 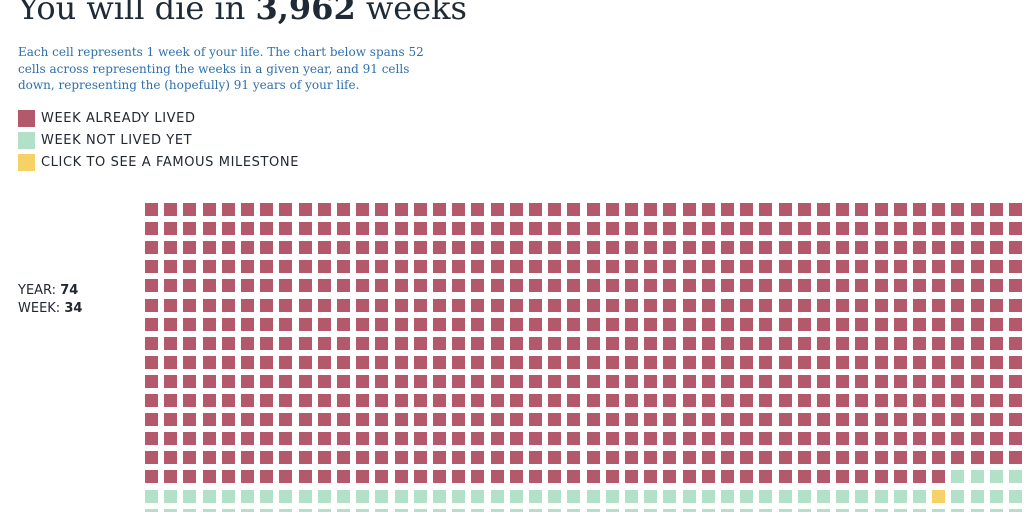 What do you see at coordinates (73, 308) in the screenshot?
I see `week-value: 34` at bounding box center [73, 308].